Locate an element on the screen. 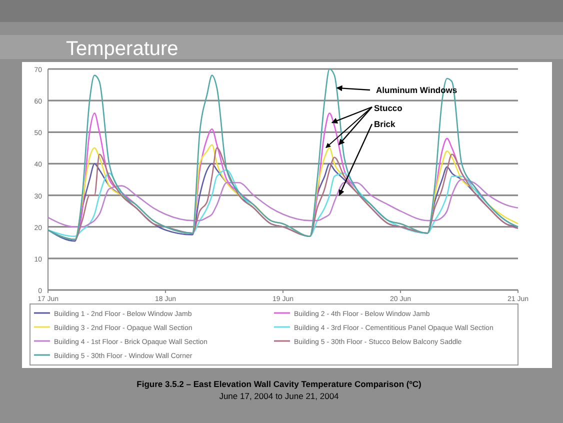 The image size is (563, 423). annotation: Brick is located at coordinates (385, 124).